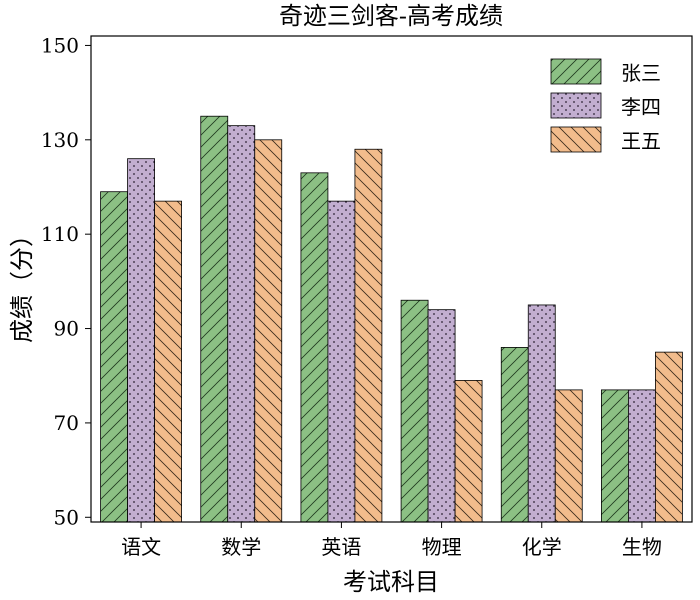  Describe the element at coordinates (60, 234) in the screenshot. I see `y-tick-label: 110` at that location.